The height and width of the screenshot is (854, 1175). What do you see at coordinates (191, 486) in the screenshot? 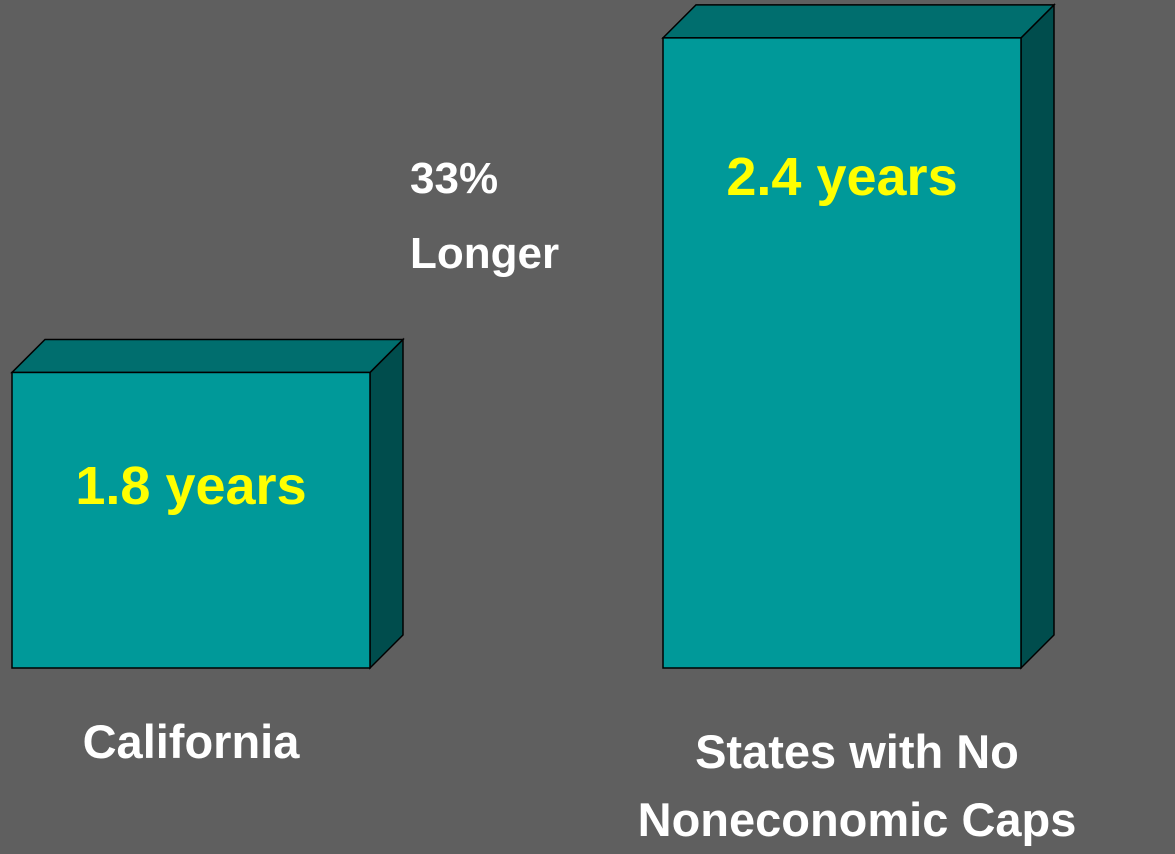
I see `data-label: 1.8 years` at bounding box center [191, 486].